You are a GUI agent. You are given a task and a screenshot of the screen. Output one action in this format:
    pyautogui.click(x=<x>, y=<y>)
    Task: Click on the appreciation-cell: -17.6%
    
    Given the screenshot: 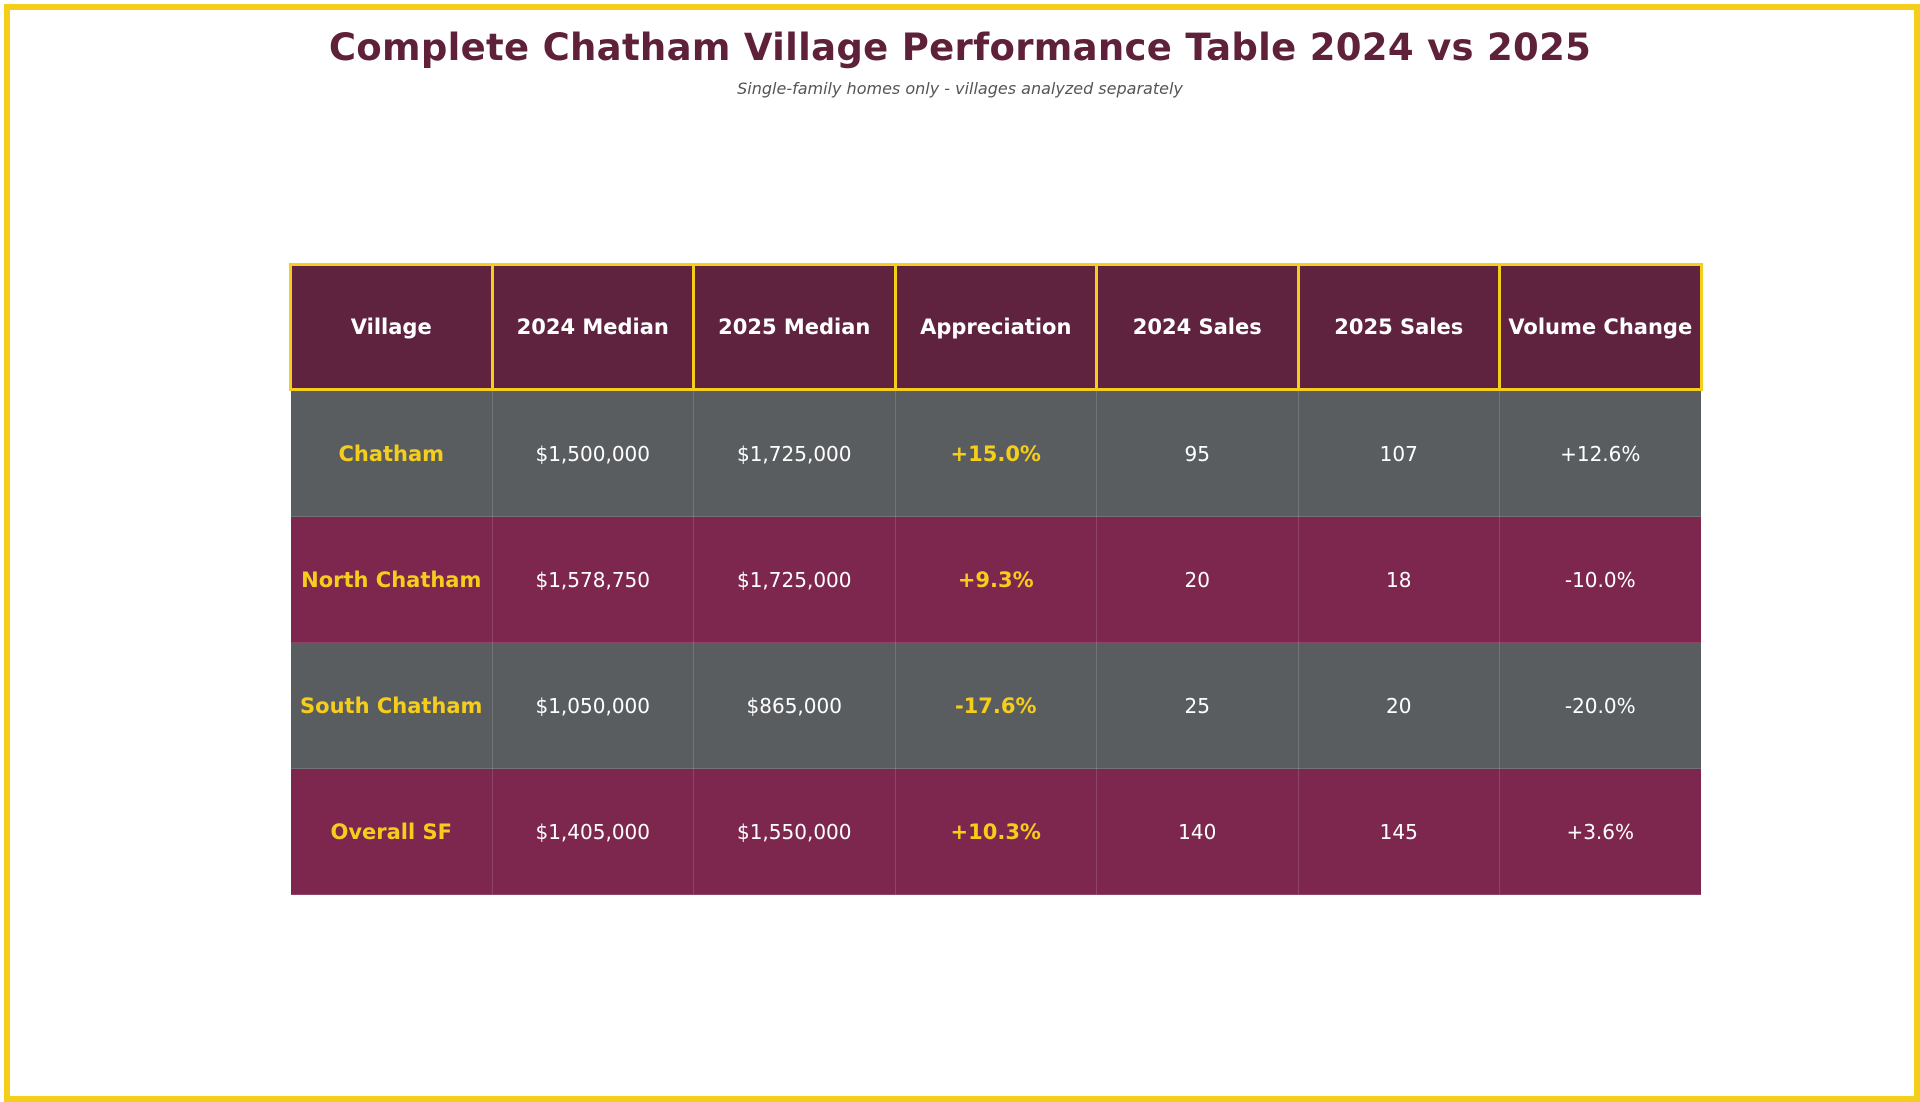 What is the action you would take?
    pyautogui.click(x=995, y=705)
    